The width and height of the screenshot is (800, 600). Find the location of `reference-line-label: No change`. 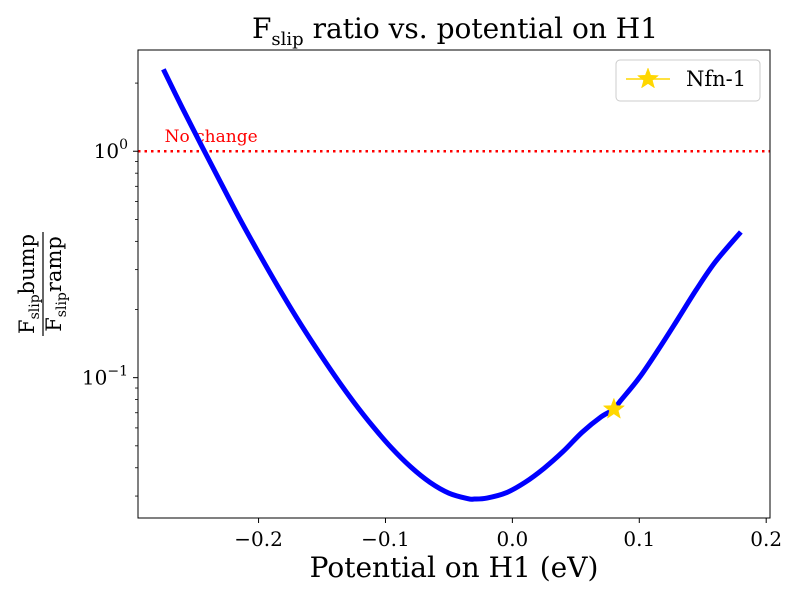

reference-line-label: No change is located at coordinates (211, 137).